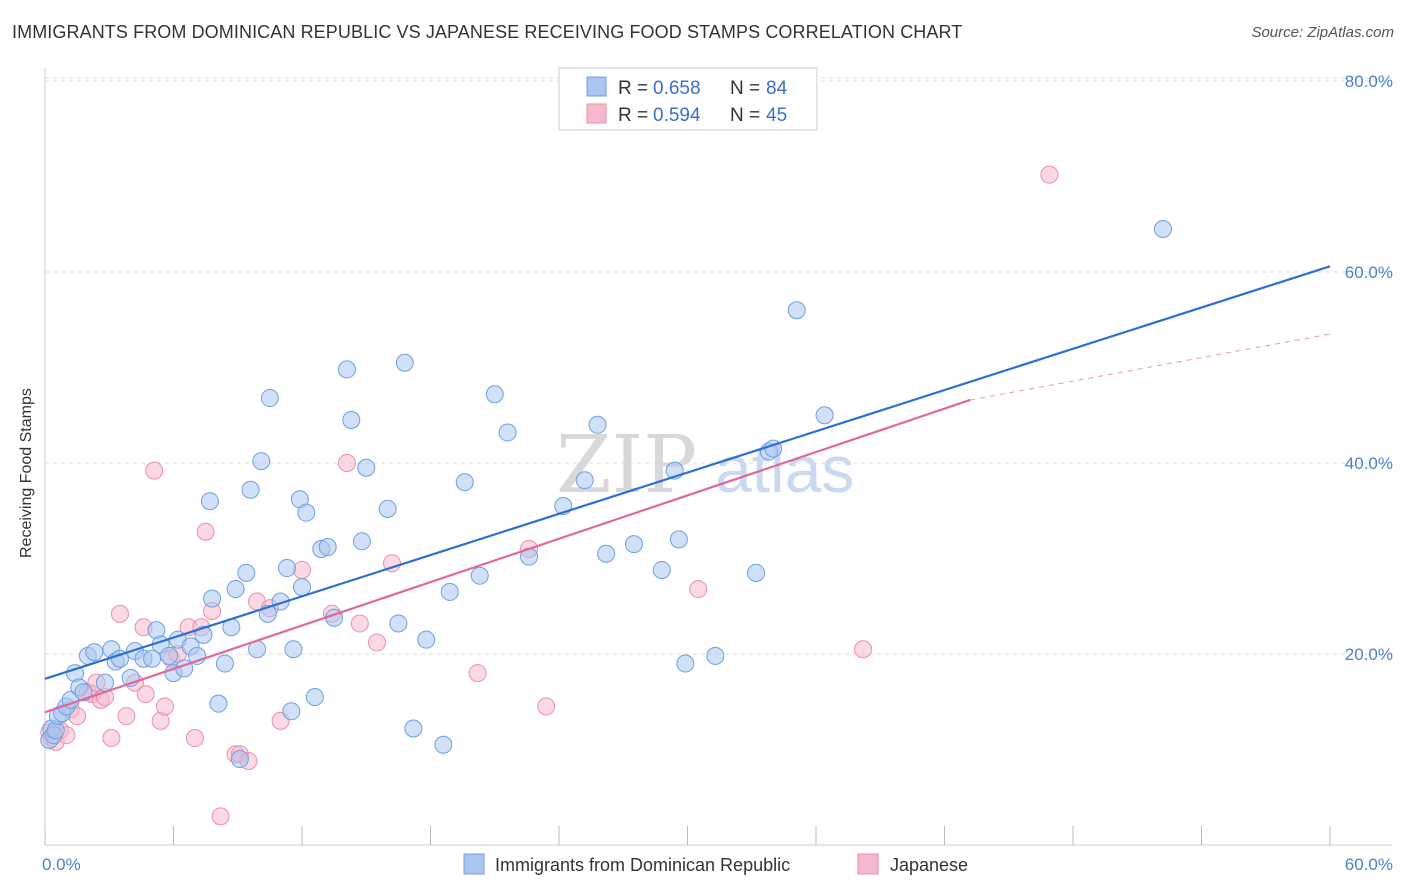 Image resolution: width=1406 pixels, height=892 pixels. What do you see at coordinates (596, 86) in the screenshot?
I see `legend-swatch-blue` at bounding box center [596, 86].